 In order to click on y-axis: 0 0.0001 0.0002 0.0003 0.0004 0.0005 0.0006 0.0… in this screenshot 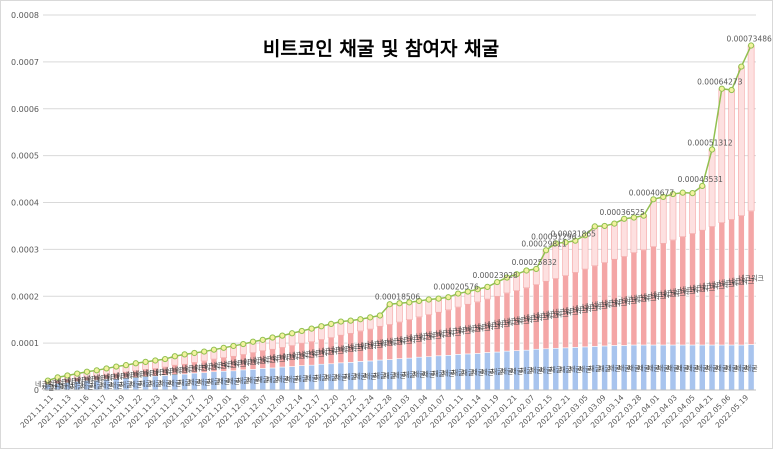, I will do `click(25, 203)`.